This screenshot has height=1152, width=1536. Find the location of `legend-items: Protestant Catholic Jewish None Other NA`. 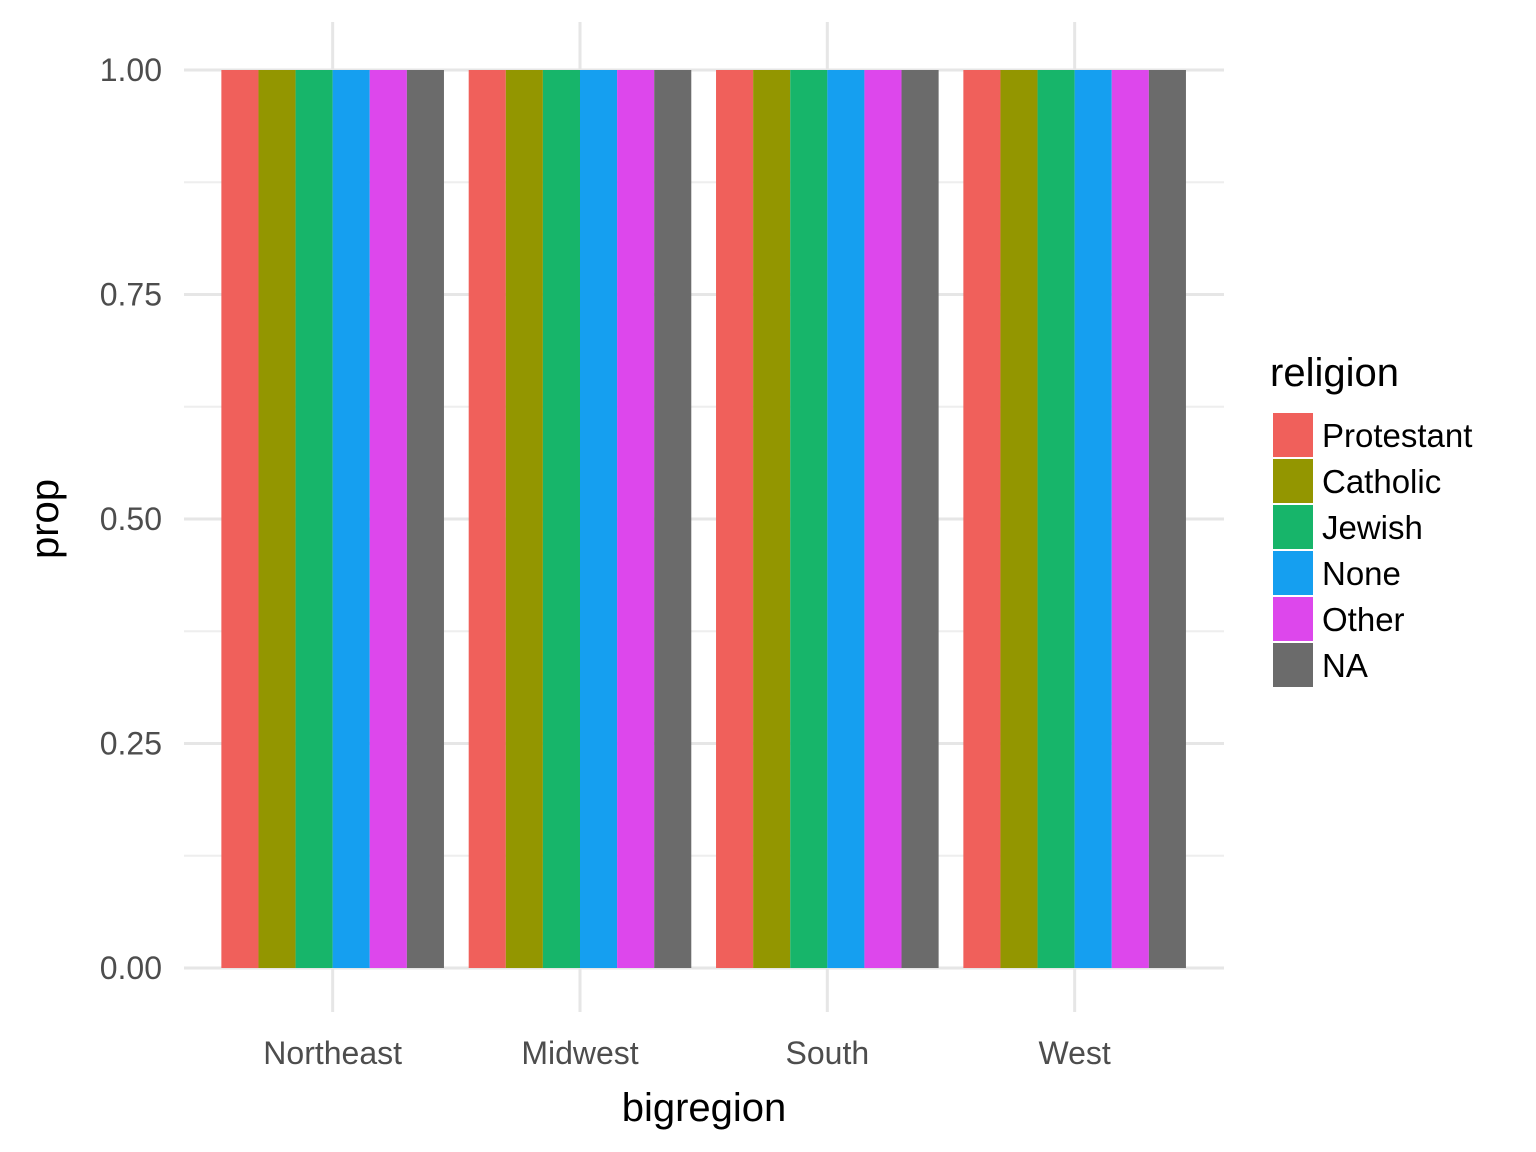

legend-items: Protestant Catholic Jewish None Other NA is located at coordinates (1371, 550).